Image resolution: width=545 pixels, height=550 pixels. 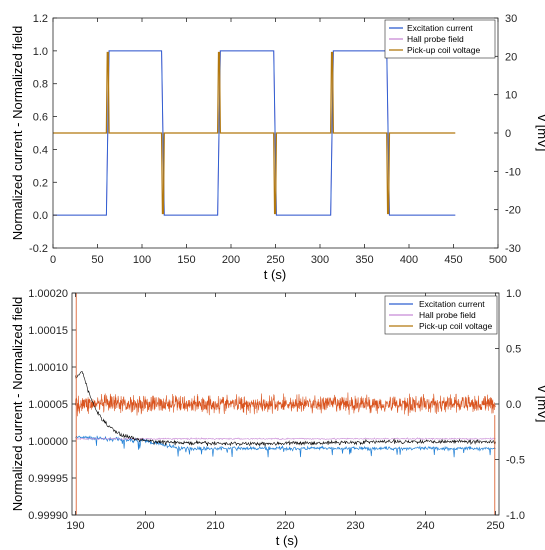 I want to click on x-tick-label: 240, so click(x=425, y=526).